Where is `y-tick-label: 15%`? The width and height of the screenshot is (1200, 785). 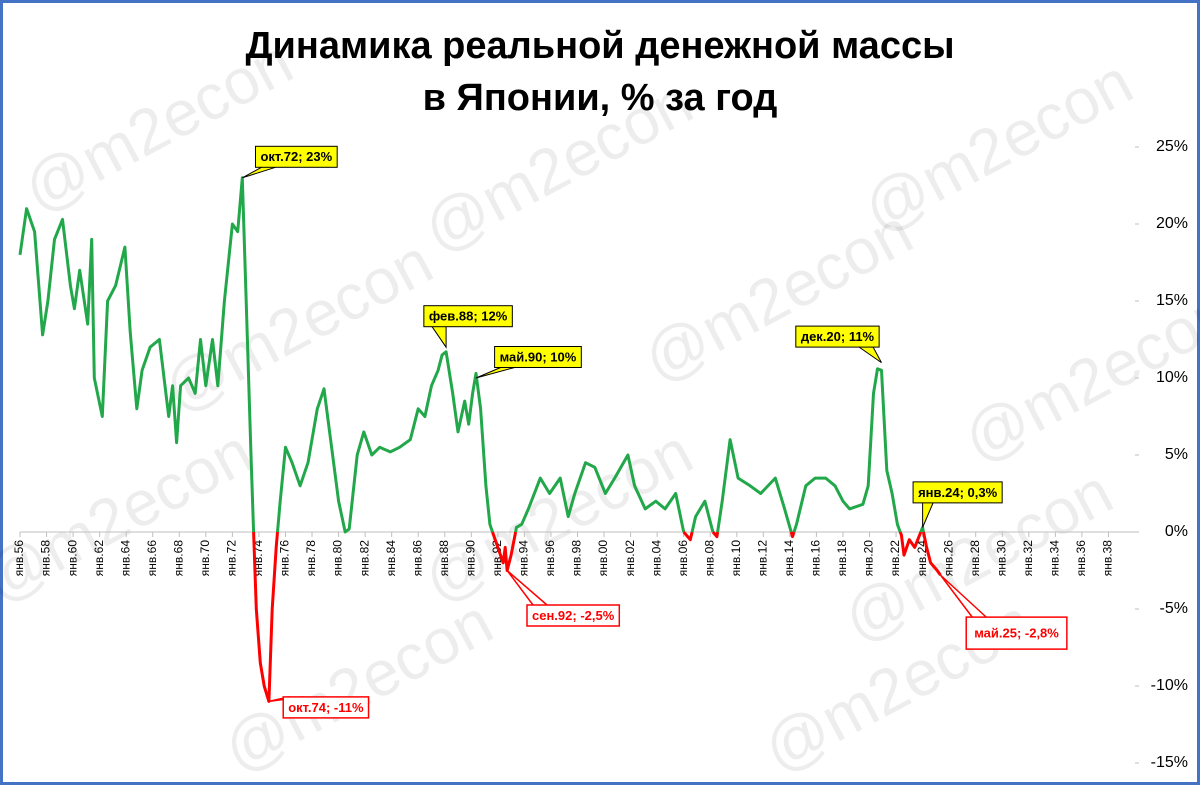 y-tick-label: 15% is located at coordinates (1172, 300).